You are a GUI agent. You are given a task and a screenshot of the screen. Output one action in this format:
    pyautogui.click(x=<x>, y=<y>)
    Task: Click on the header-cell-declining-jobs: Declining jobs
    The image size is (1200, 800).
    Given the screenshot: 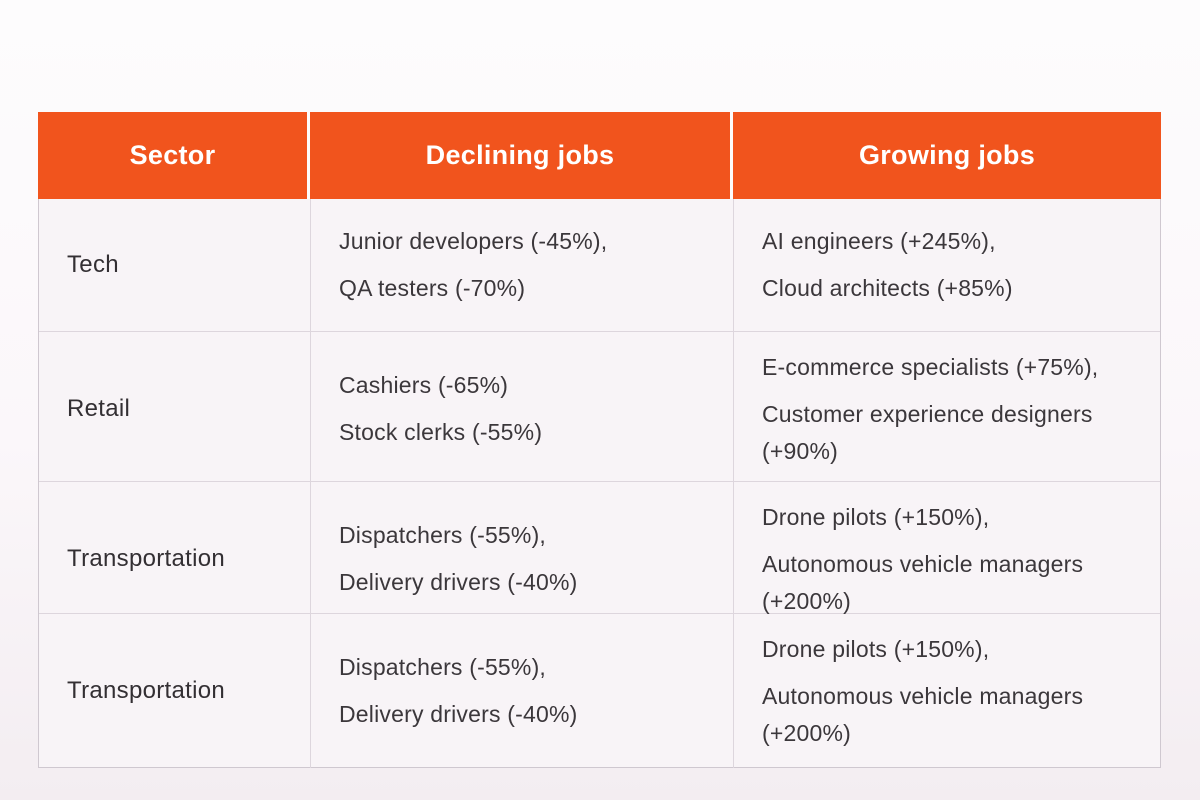 What is the action you would take?
    pyautogui.click(x=521, y=155)
    